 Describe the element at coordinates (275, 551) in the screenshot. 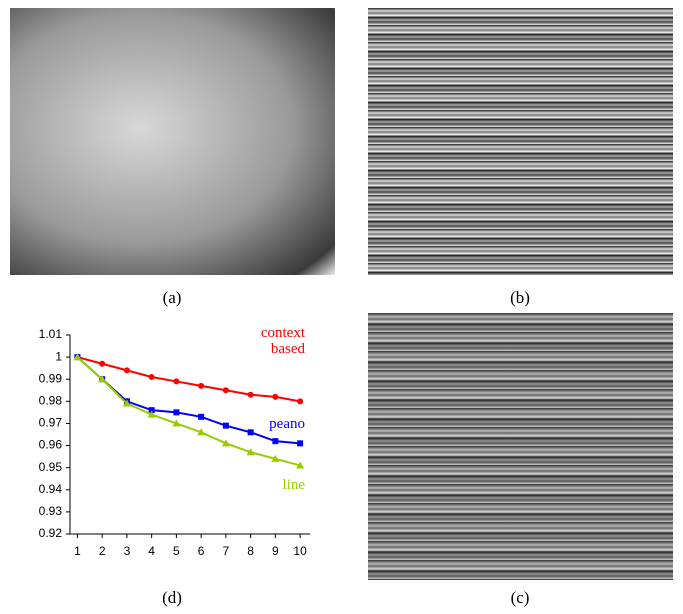

I see `x-tick-label: 9` at that location.